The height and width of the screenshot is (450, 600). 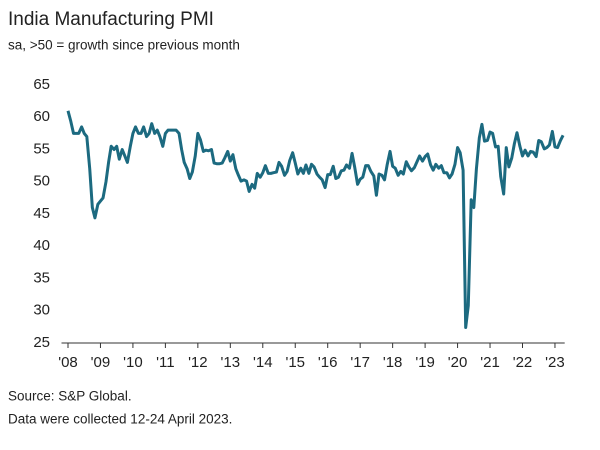 What do you see at coordinates (458, 362) in the screenshot?
I see `x-tick-label: '20` at bounding box center [458, 362].